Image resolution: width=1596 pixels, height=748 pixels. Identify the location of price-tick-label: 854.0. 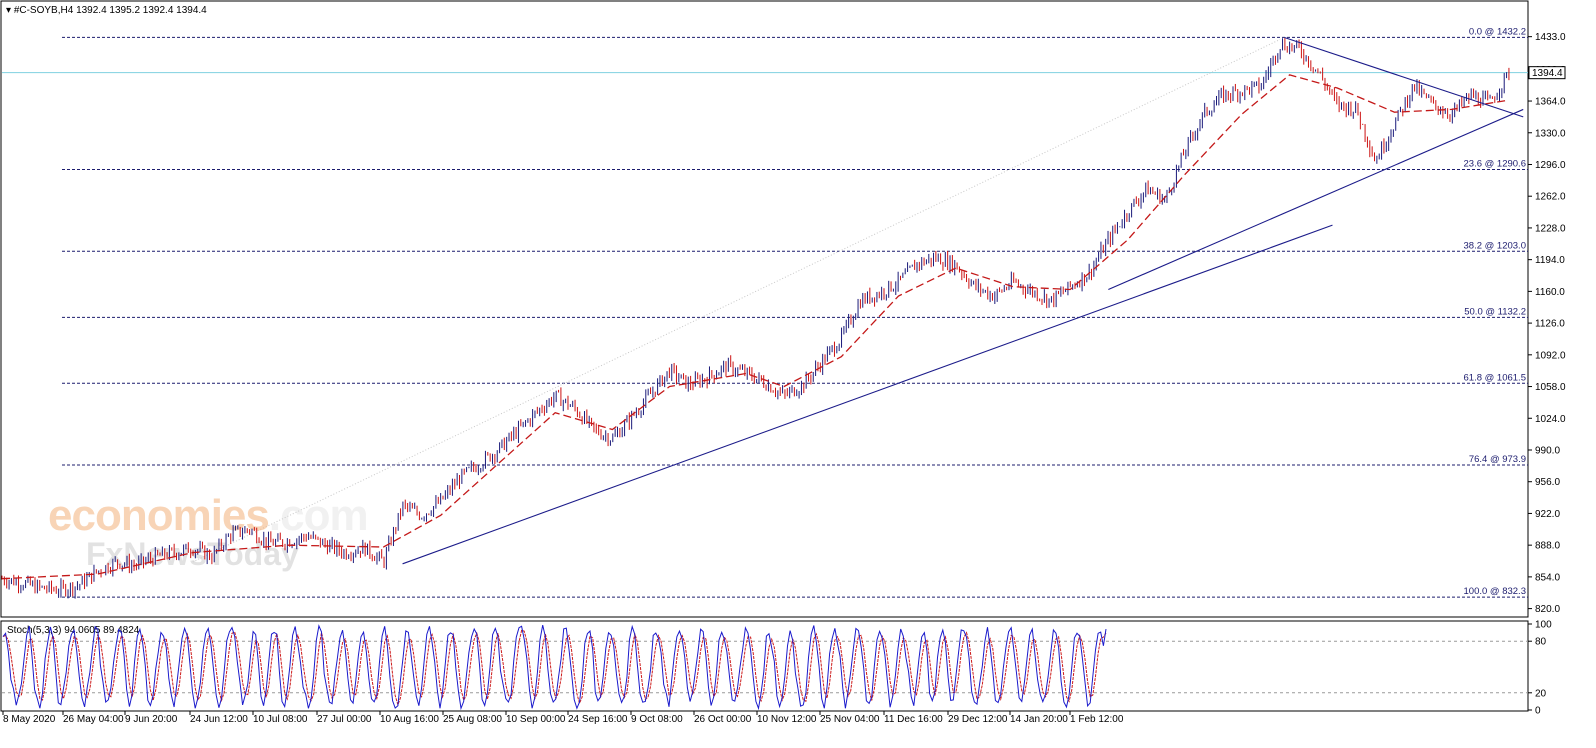
(1547, 577).